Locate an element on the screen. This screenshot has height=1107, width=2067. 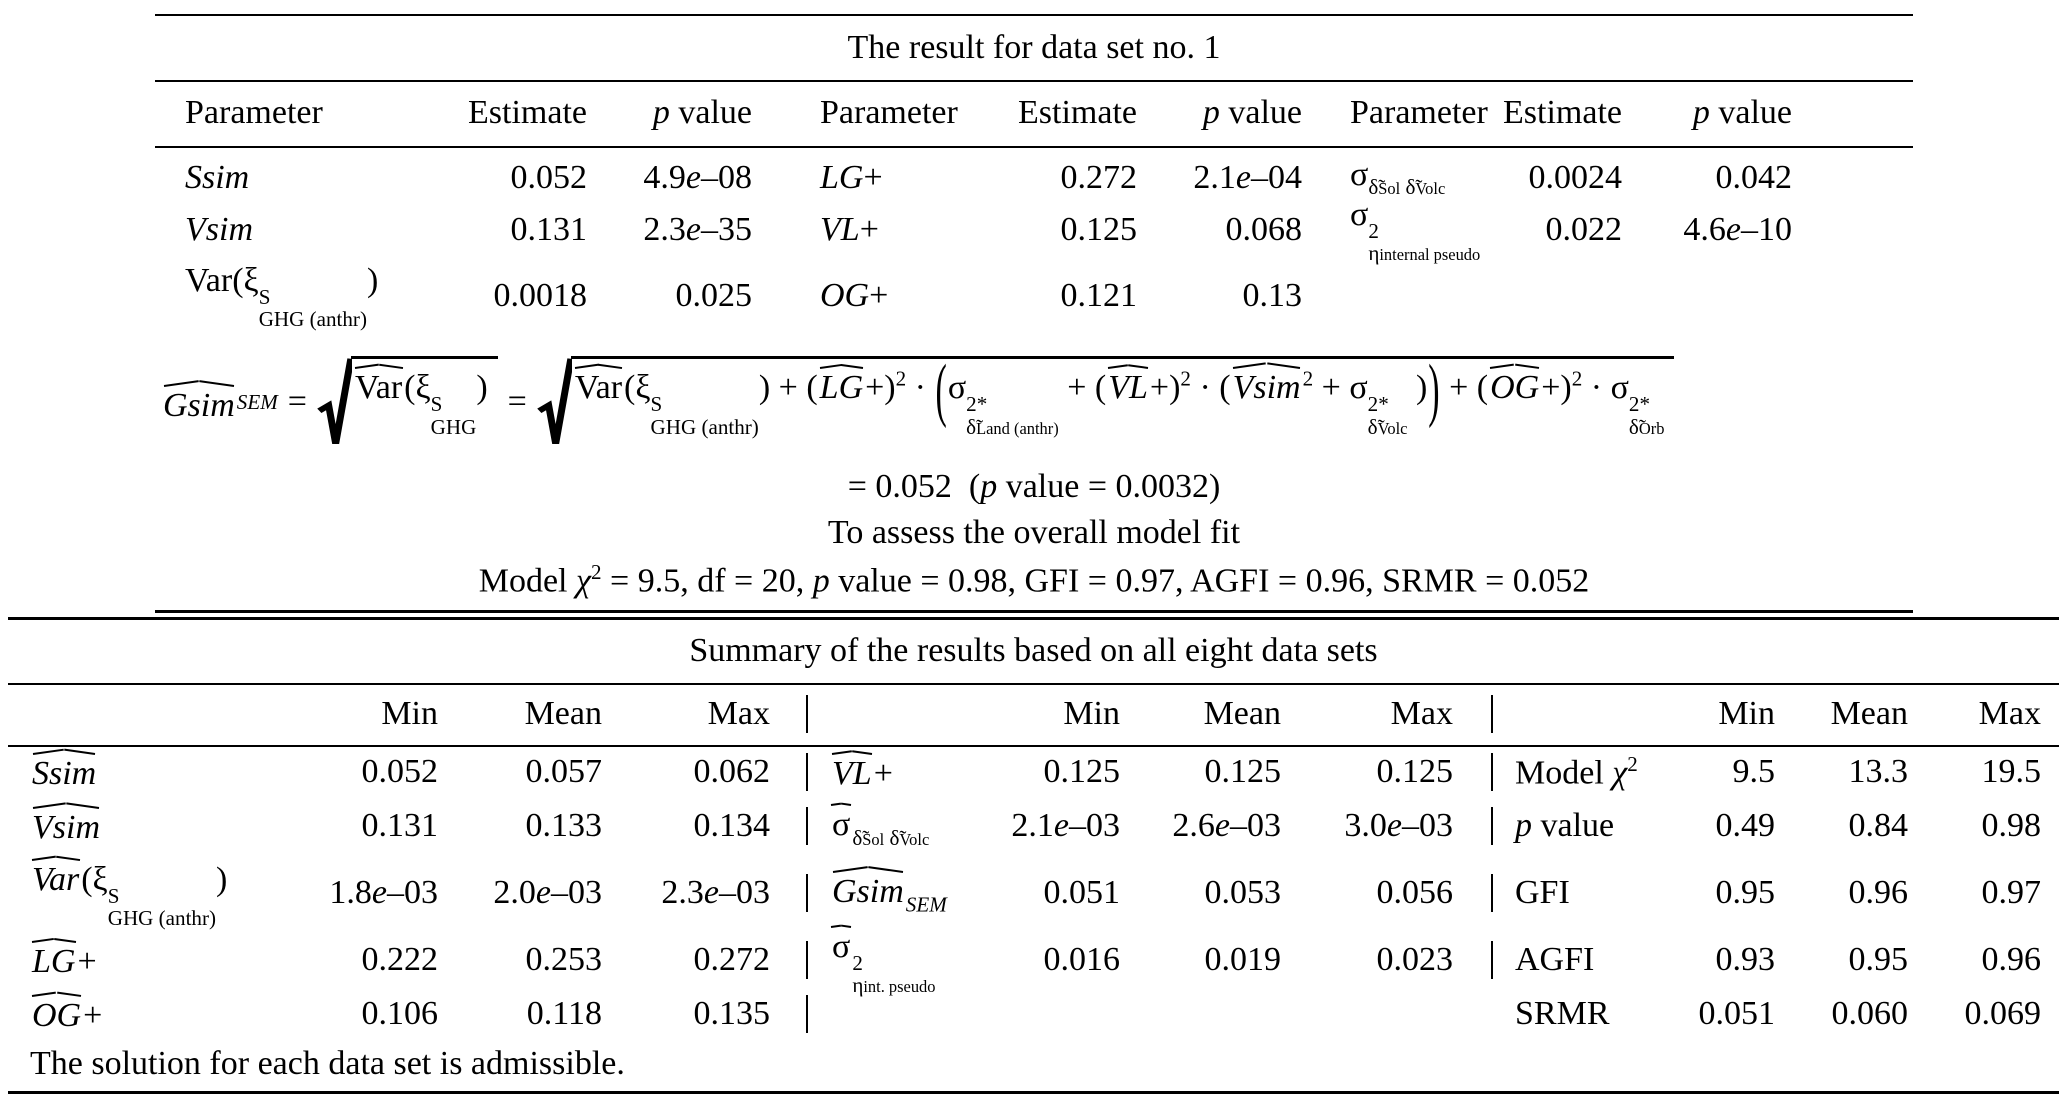
table1-title: The result for data set no. 1 is located at coordinates (1034, 47).